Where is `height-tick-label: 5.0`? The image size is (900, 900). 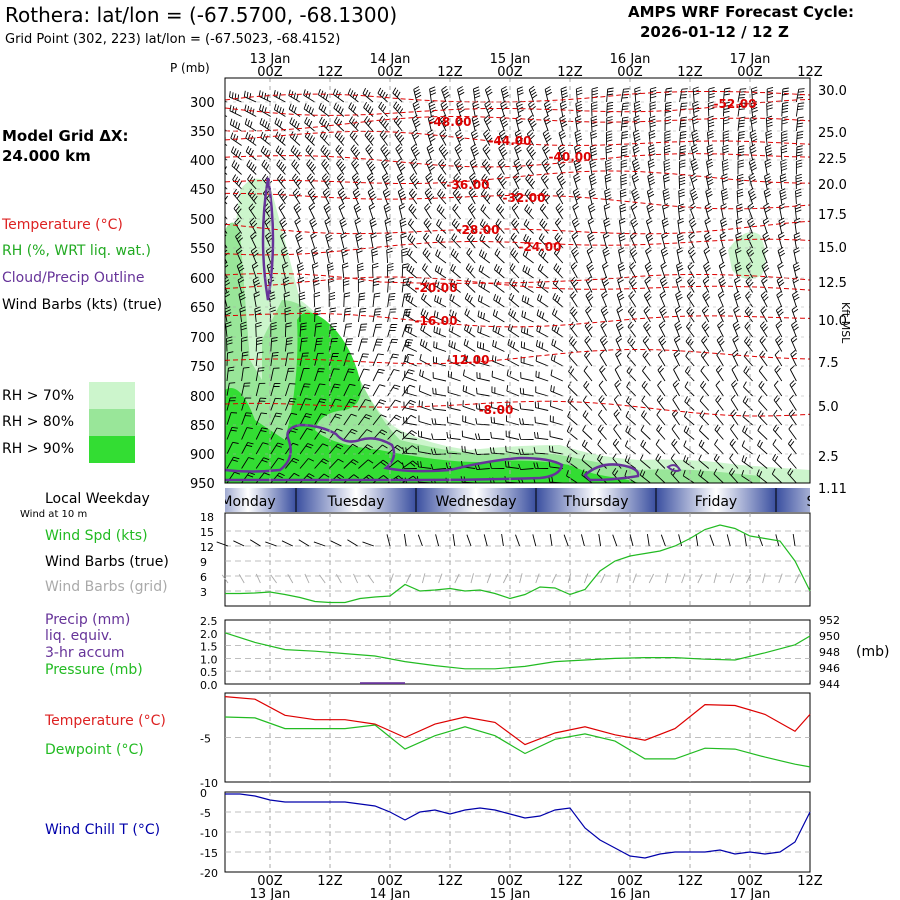
height-tick-label: 5.0 is located at coordinates (828, 407).